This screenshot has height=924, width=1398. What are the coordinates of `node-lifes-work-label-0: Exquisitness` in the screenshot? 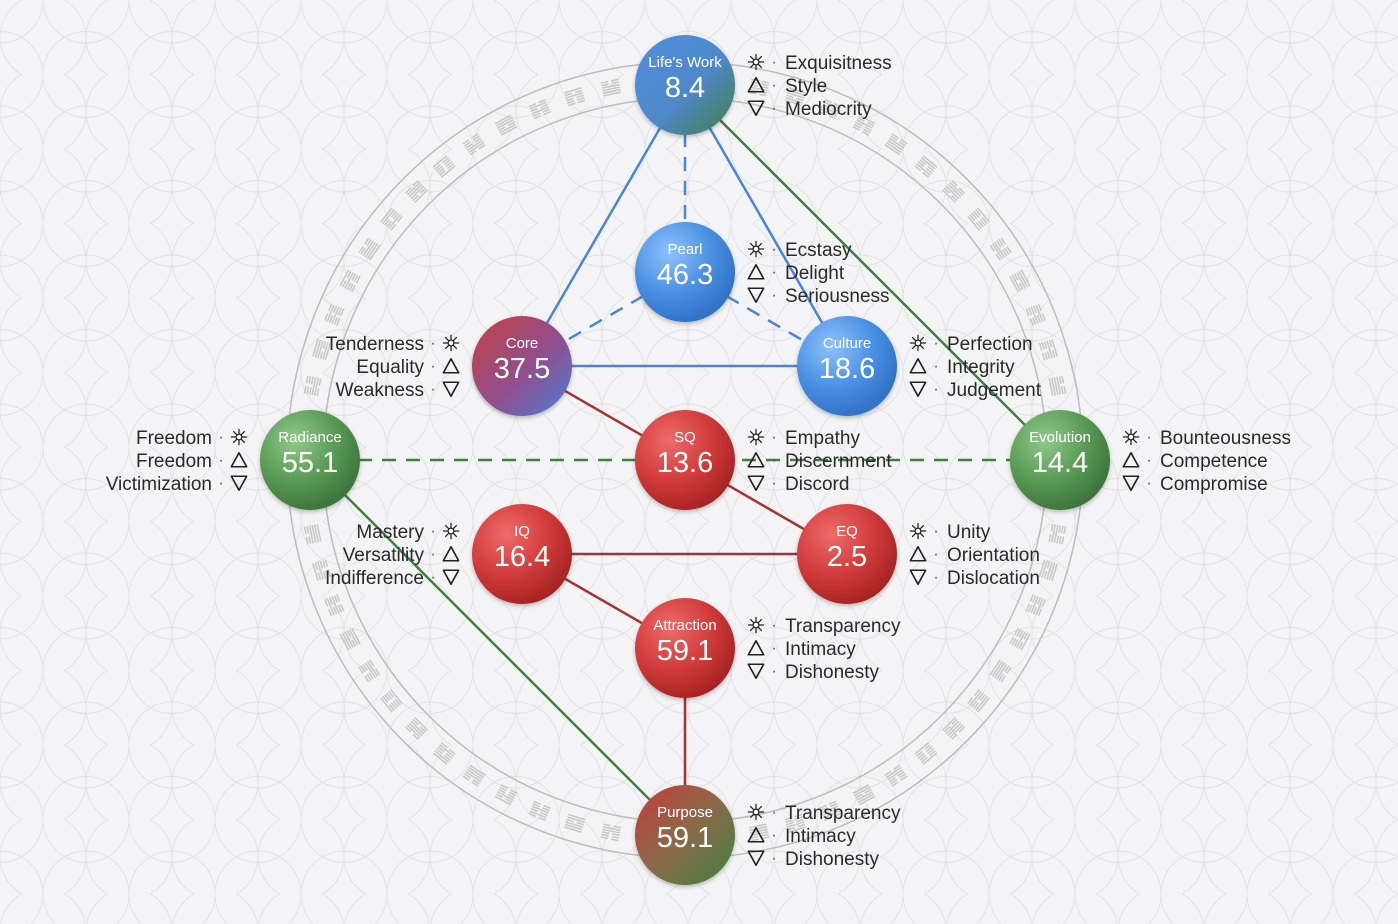 It's located at (838, 63).